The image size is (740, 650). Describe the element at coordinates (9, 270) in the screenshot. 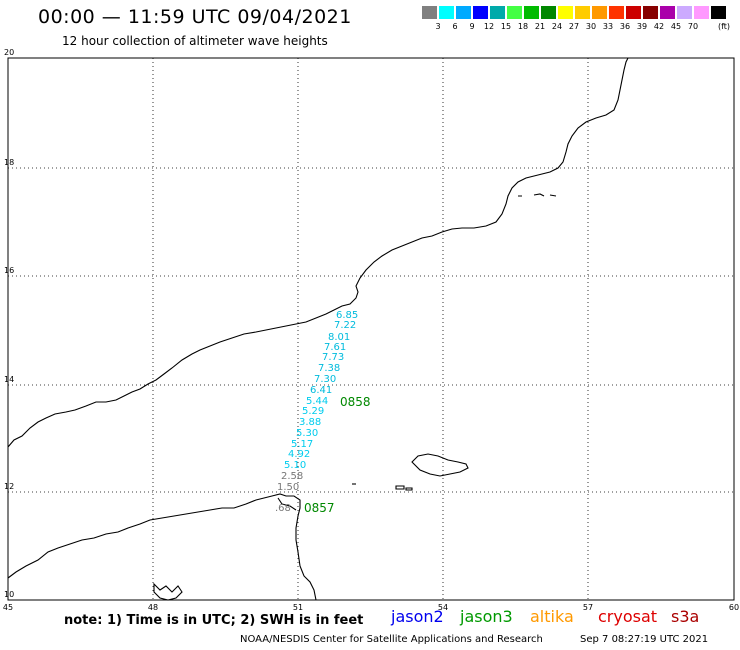

I see `latitude-tick-label: 16` at that location.